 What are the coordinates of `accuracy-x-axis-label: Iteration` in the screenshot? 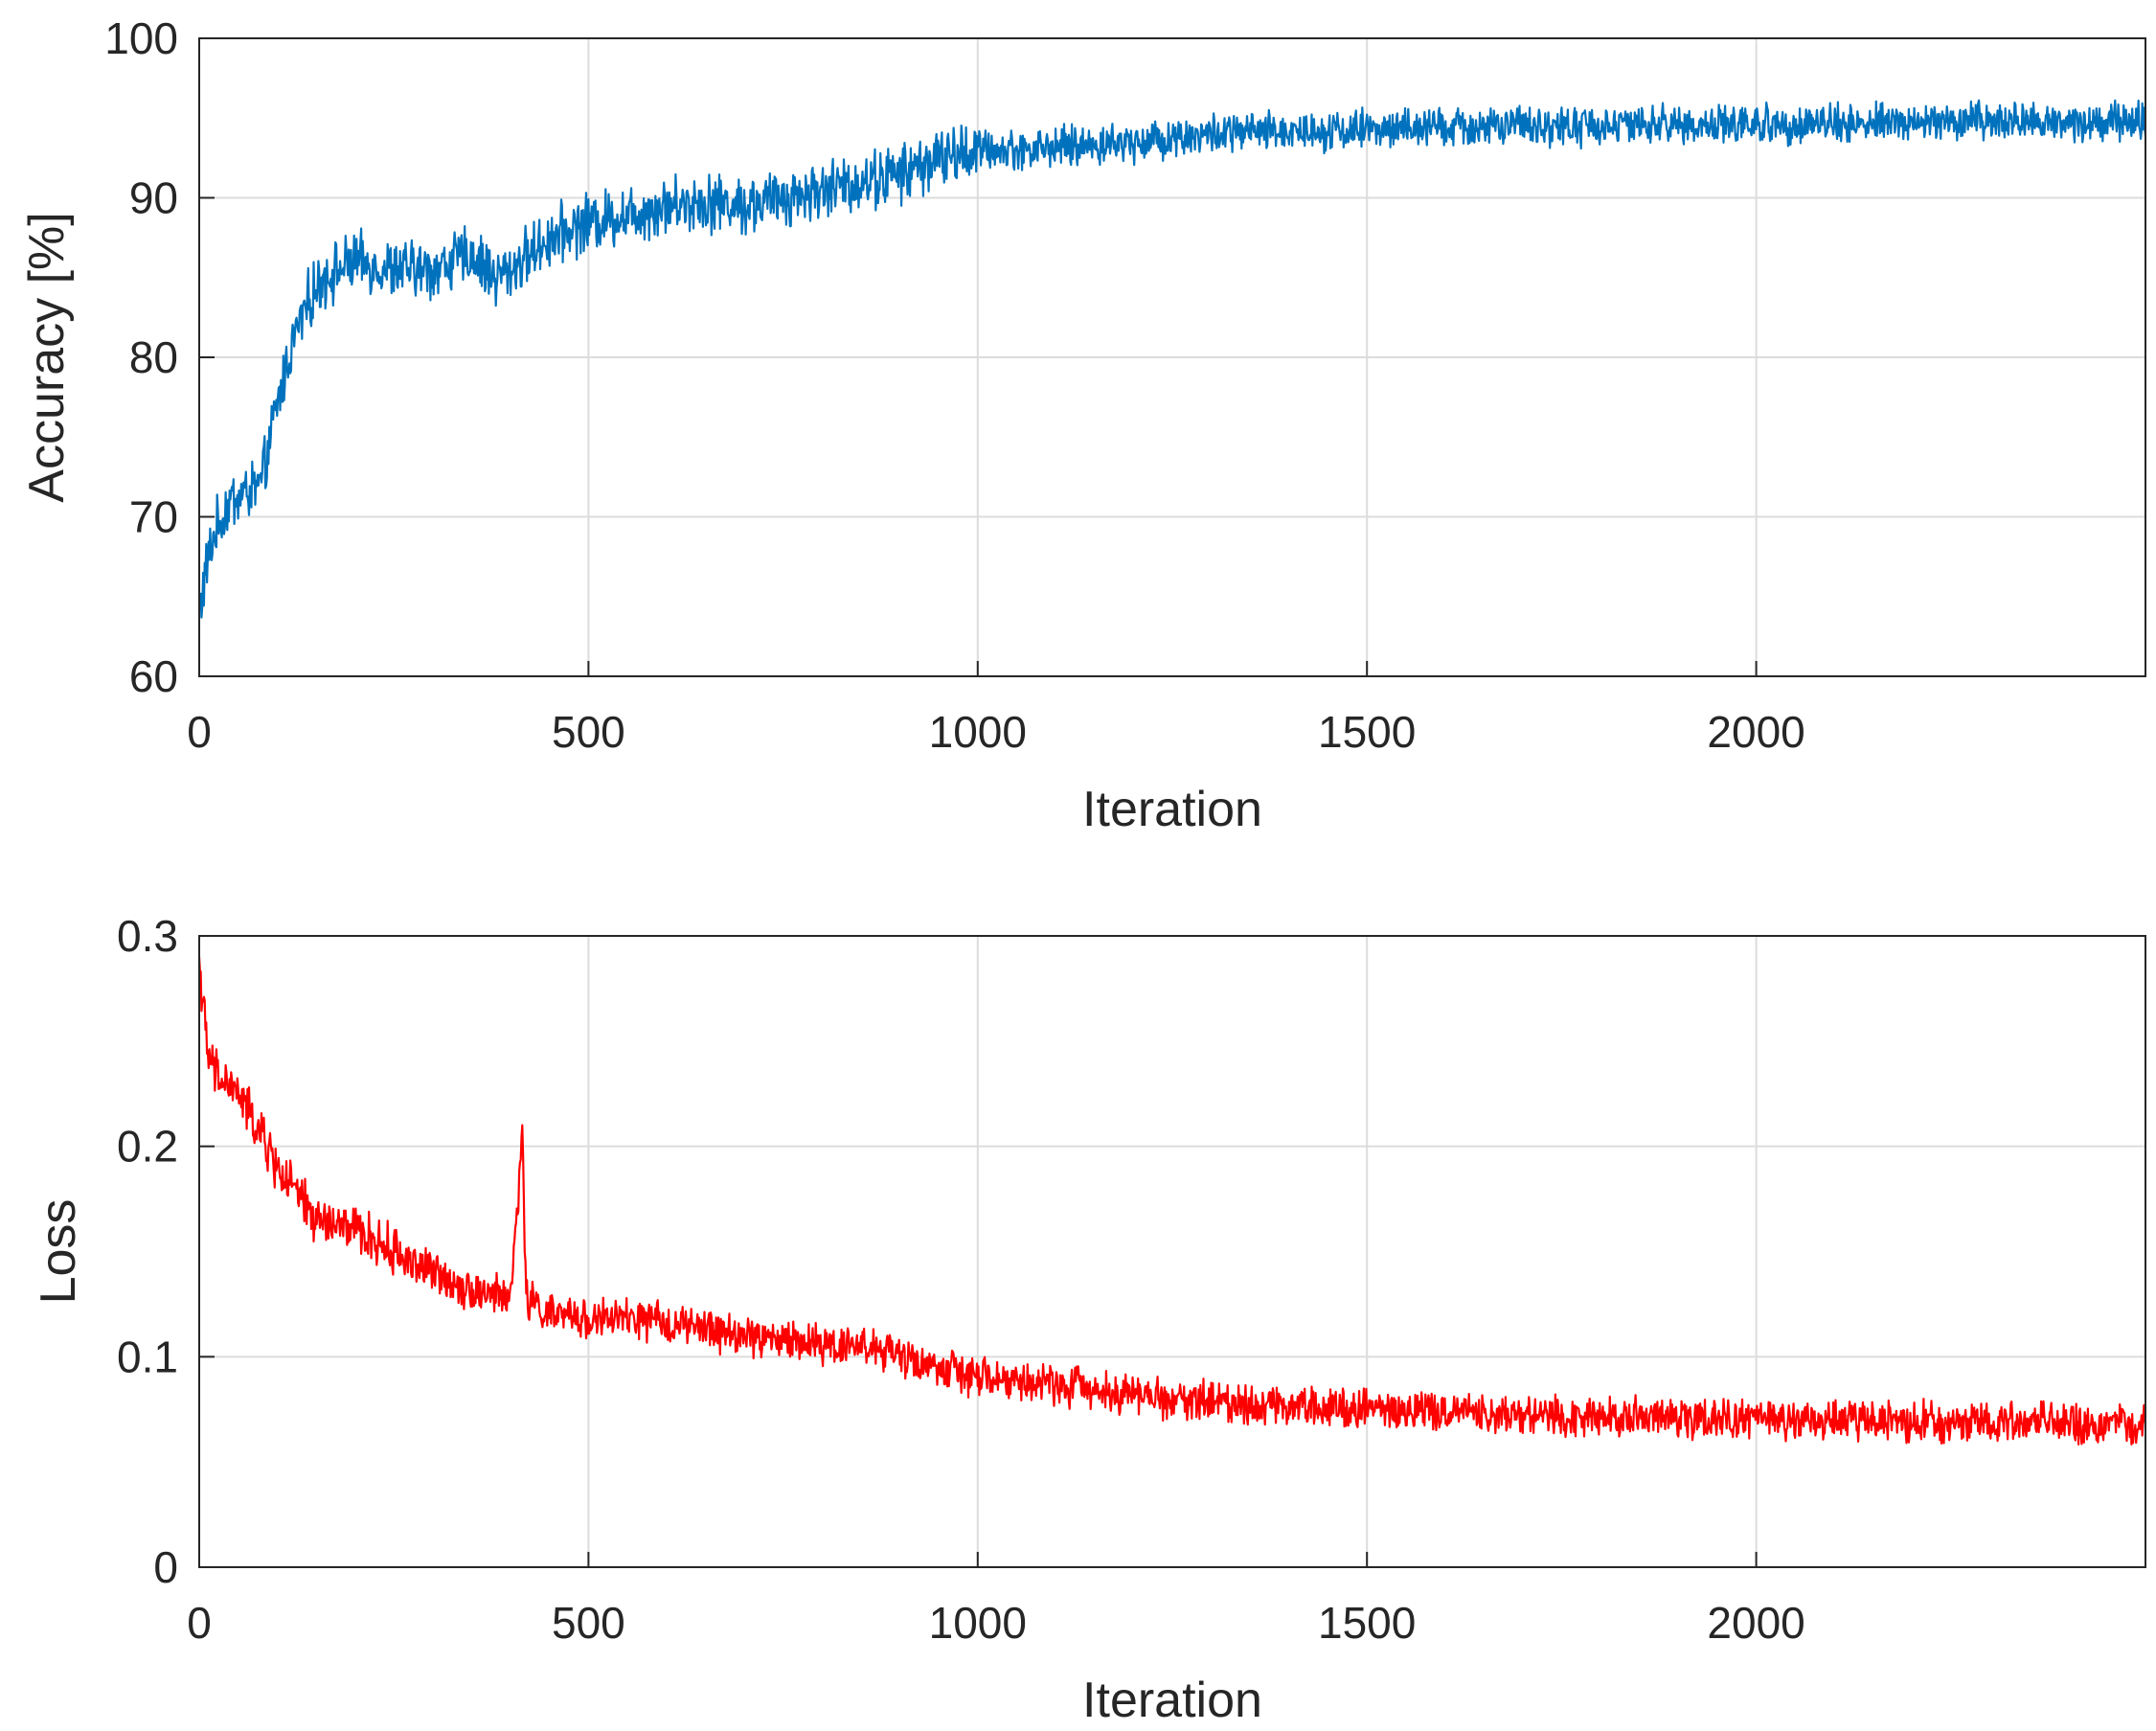 It's located at (1172, 809).